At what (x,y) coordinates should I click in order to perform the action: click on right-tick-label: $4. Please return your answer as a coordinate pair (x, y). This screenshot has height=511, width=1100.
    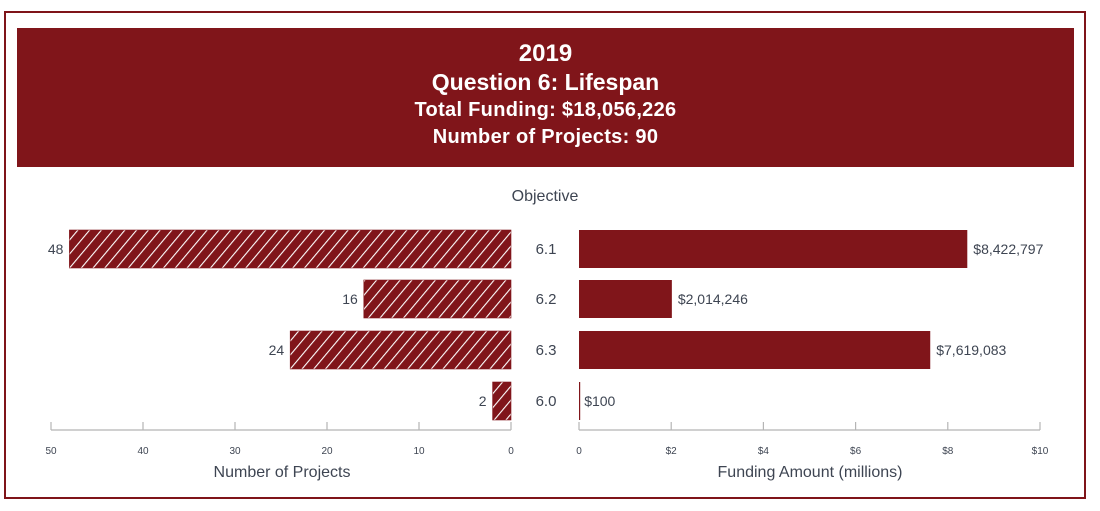
    Looking at the image, I should click on (764, 451).